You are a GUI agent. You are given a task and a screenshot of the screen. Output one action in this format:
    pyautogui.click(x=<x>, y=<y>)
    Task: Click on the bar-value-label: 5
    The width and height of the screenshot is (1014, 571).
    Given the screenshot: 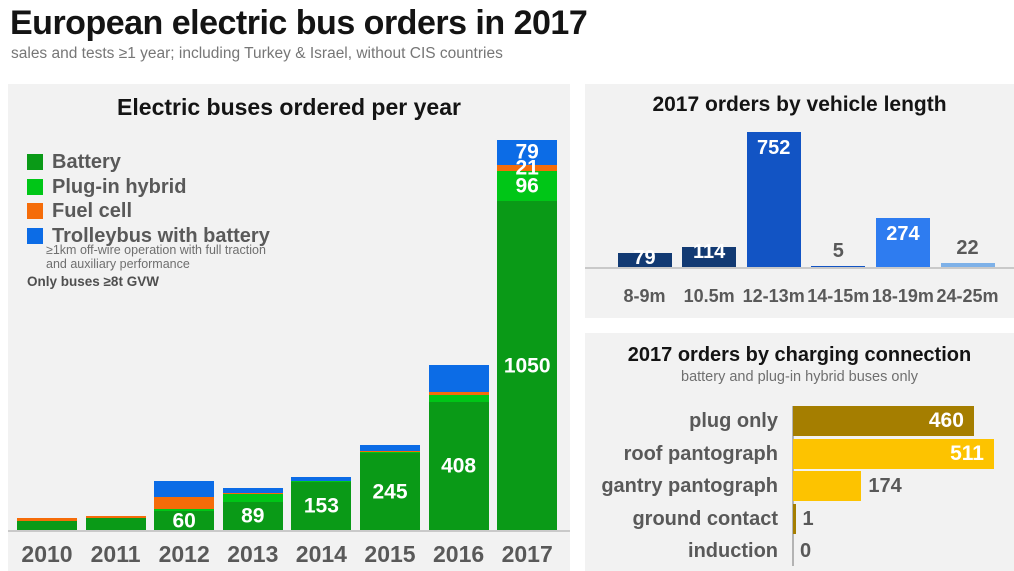 What is the action you would take?
    pyautogui.click(x=838, y=251)
    